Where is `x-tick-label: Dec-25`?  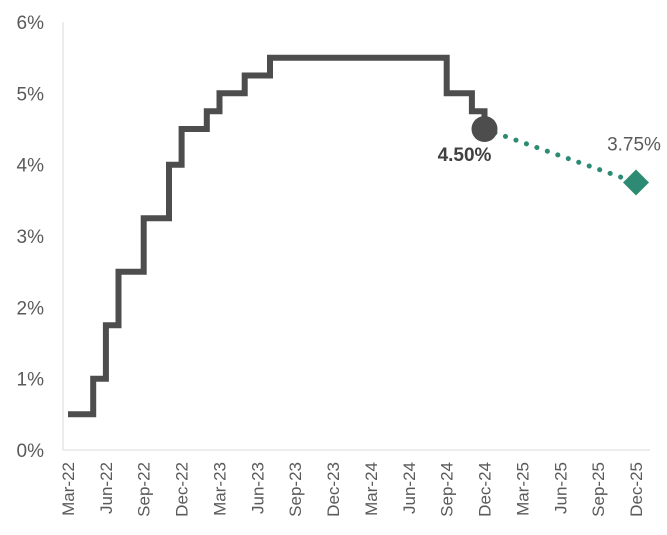
x-tick-label: Dec-25 is located at coordinates (636, 489).